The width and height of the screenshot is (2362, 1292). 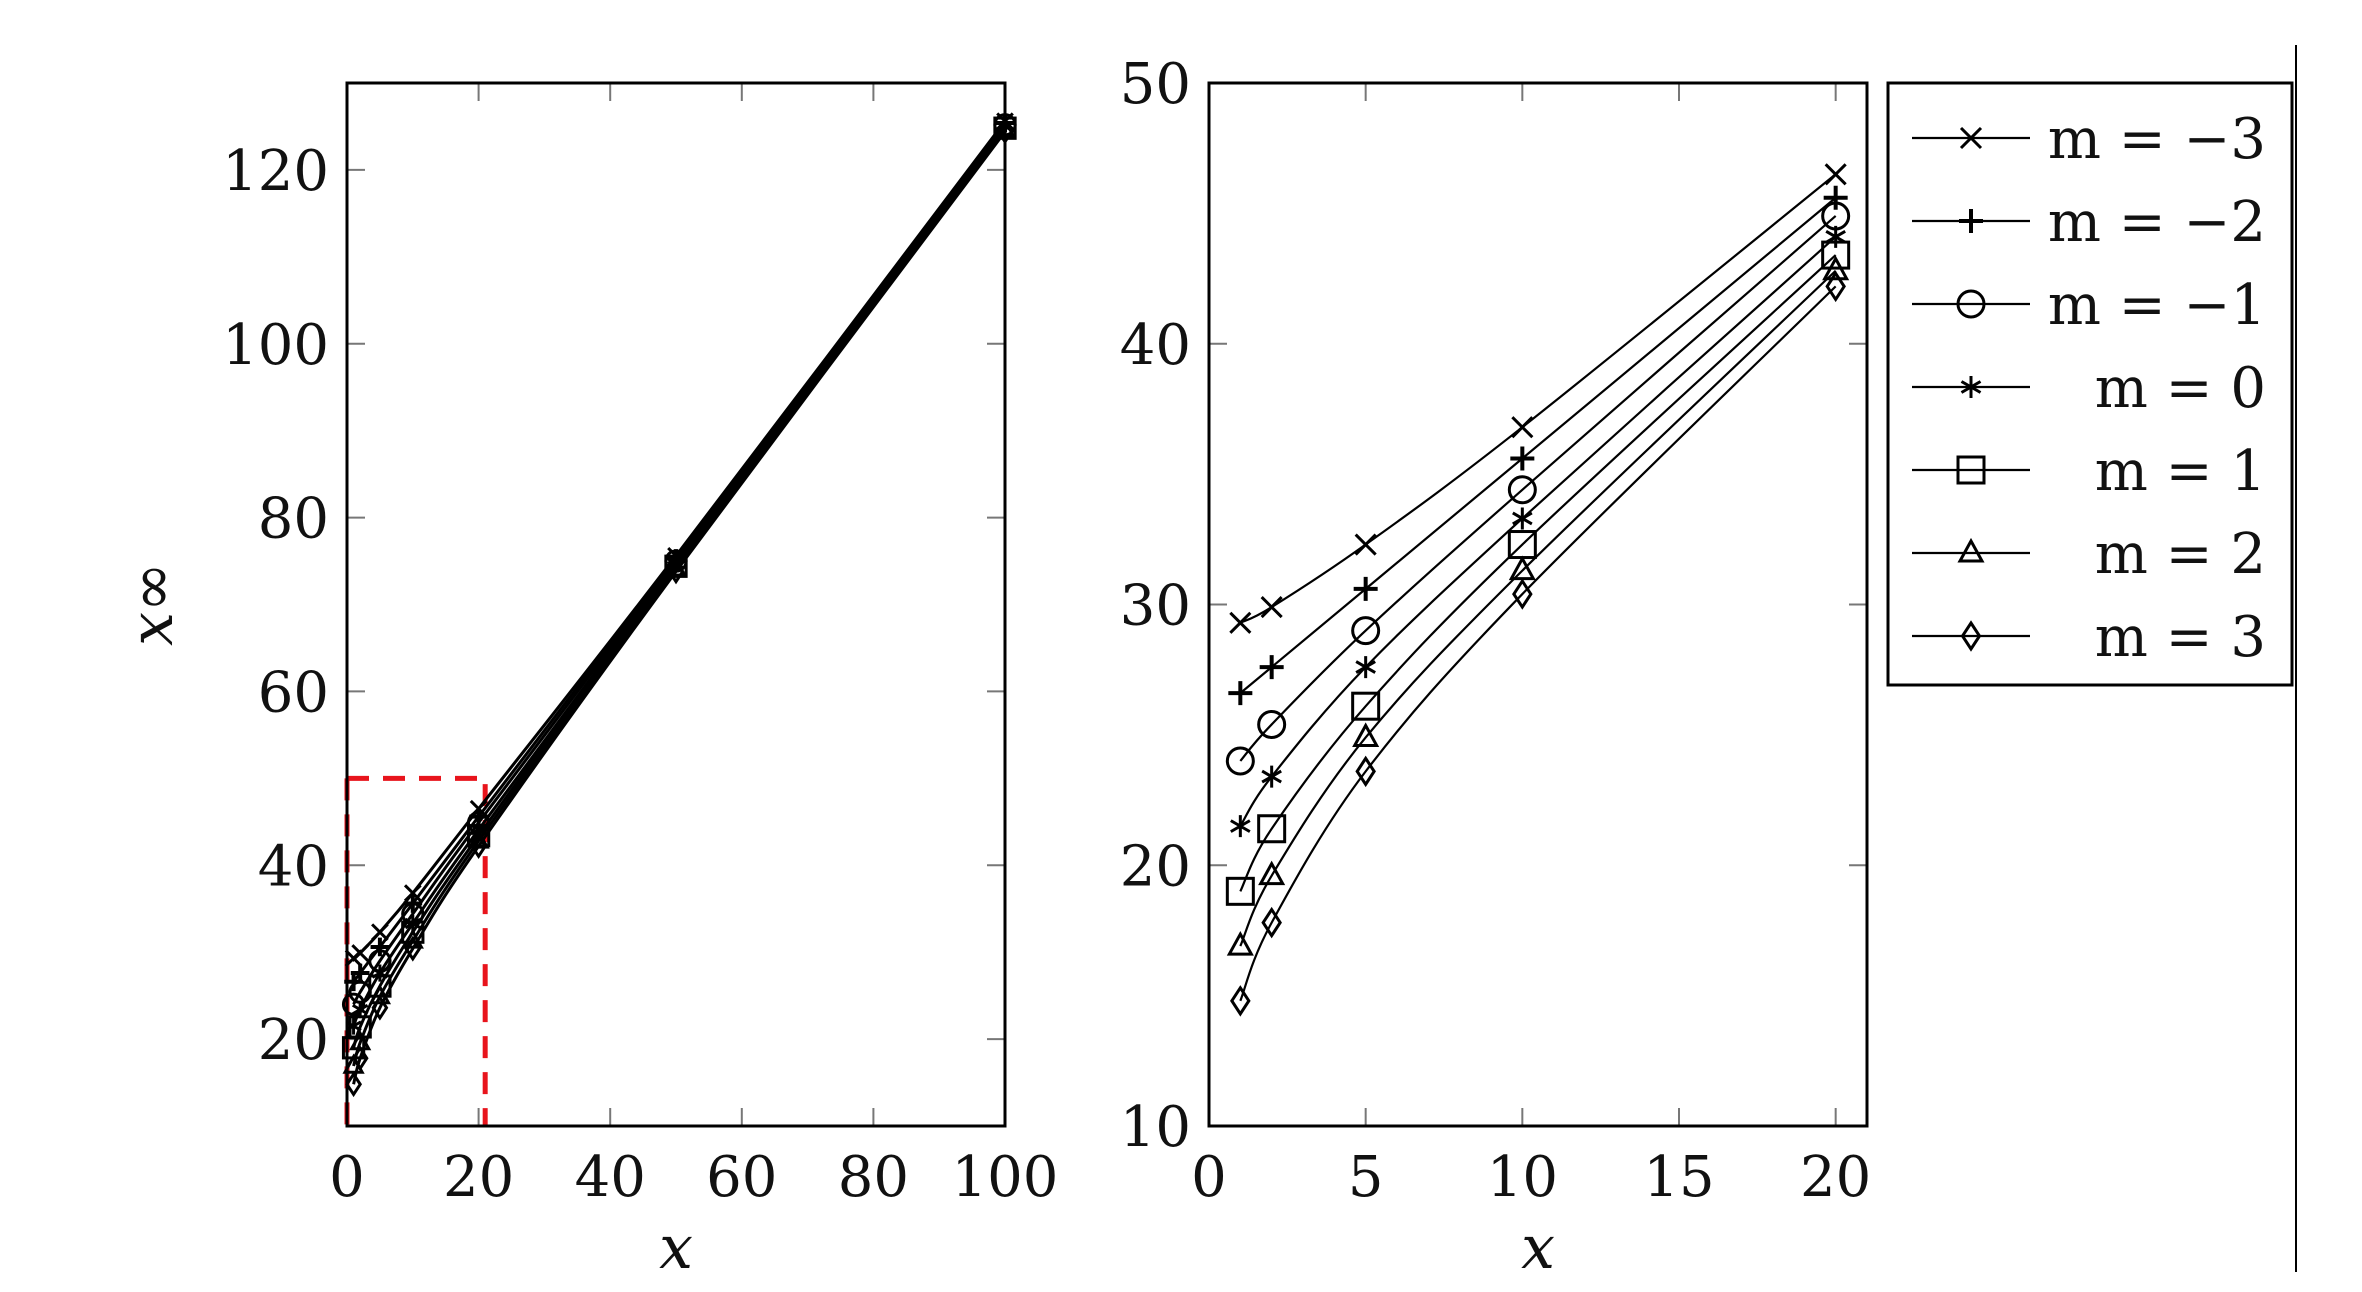 I want to click on legend-label: m = −1, so click(x=2157, y=305).